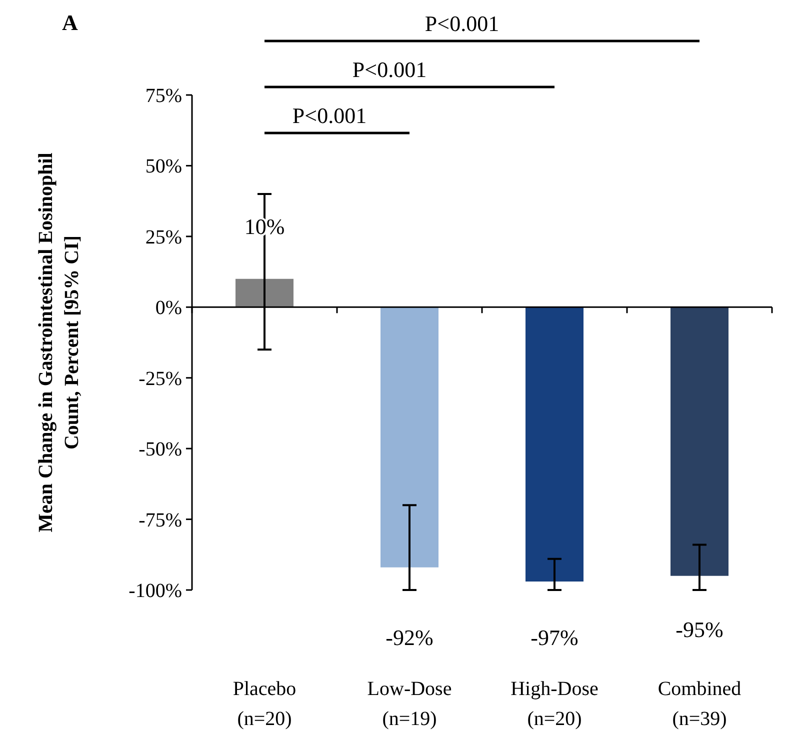 Image resolution: width=802 pixels, height=745 pixels. What do you see at coordinates (160, 520) in the screenshot?
I see `y-tick-label: -75%` at bounding box center [160, 520].